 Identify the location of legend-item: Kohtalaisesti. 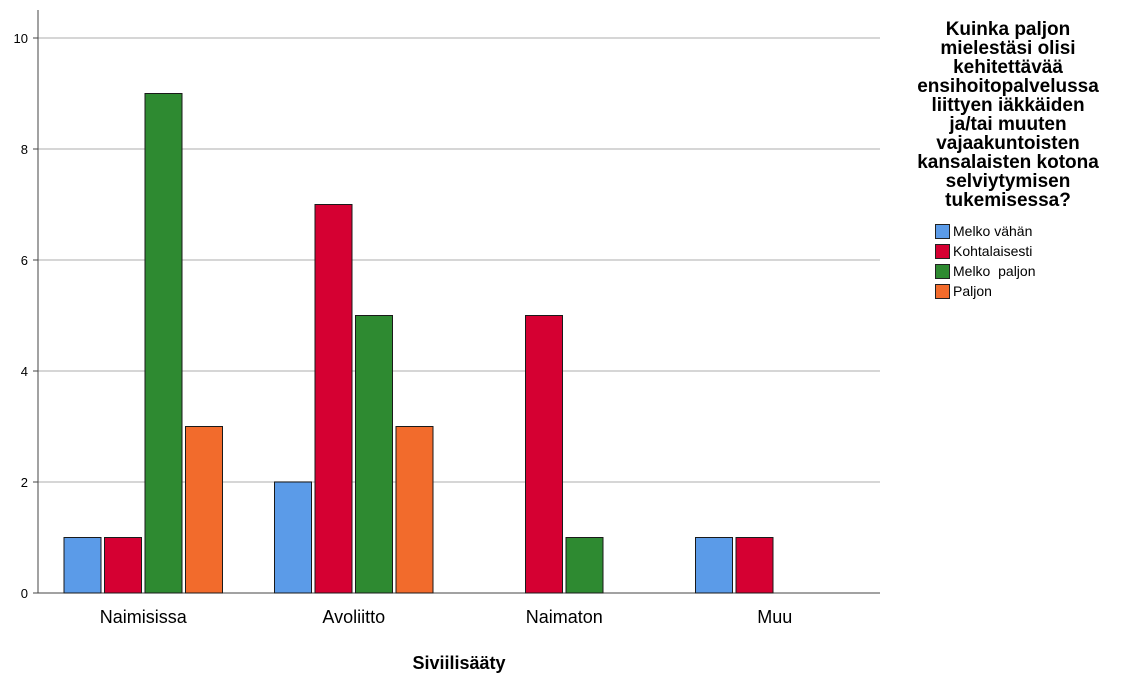
(1031, 251).